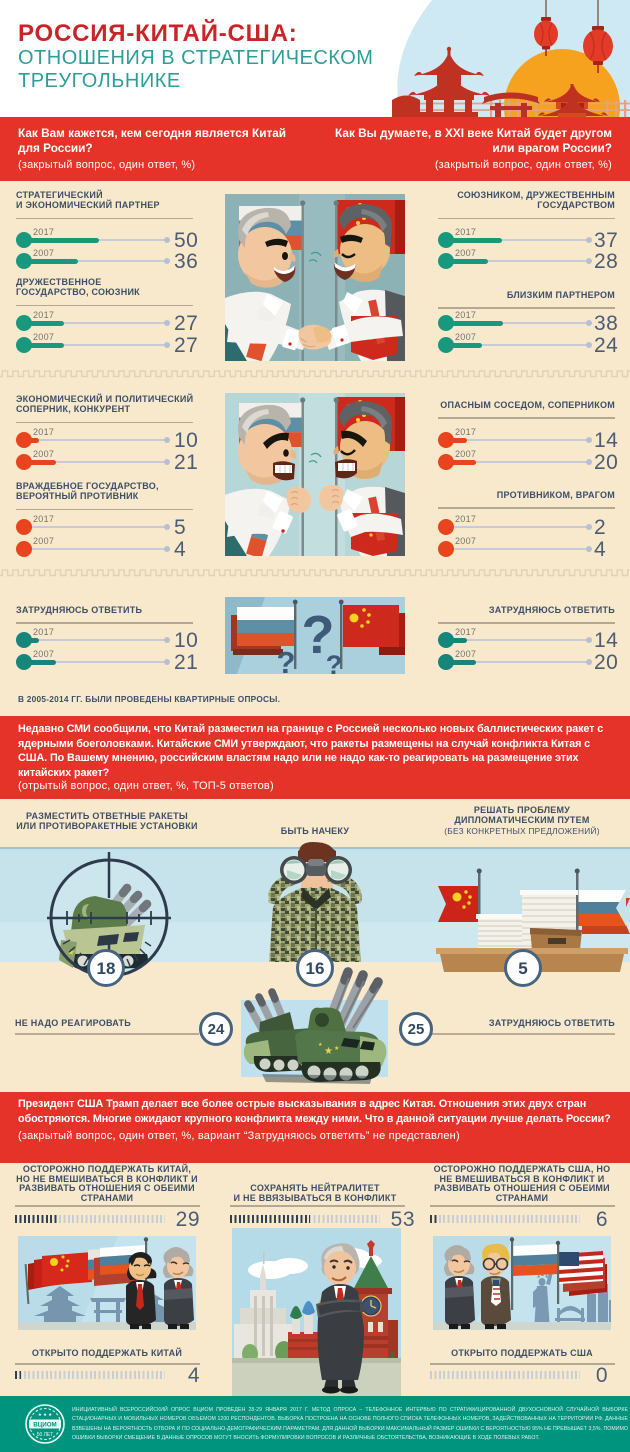 The width and height of the screenshot is (630, 1452). Describe the element at coordinates (44, 1425) in the screenshot. I see `svg-text: ВЦИОМ` at that location.